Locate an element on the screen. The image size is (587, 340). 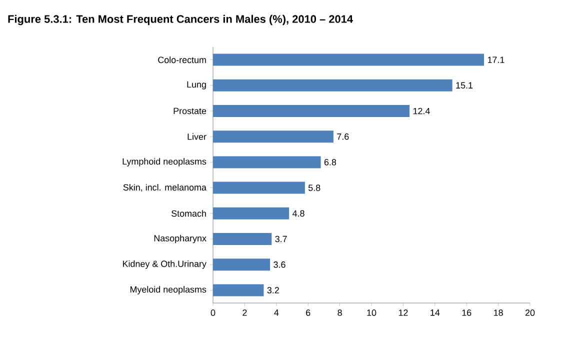
data-label: 4.8 is located at coordinates (298, 213).